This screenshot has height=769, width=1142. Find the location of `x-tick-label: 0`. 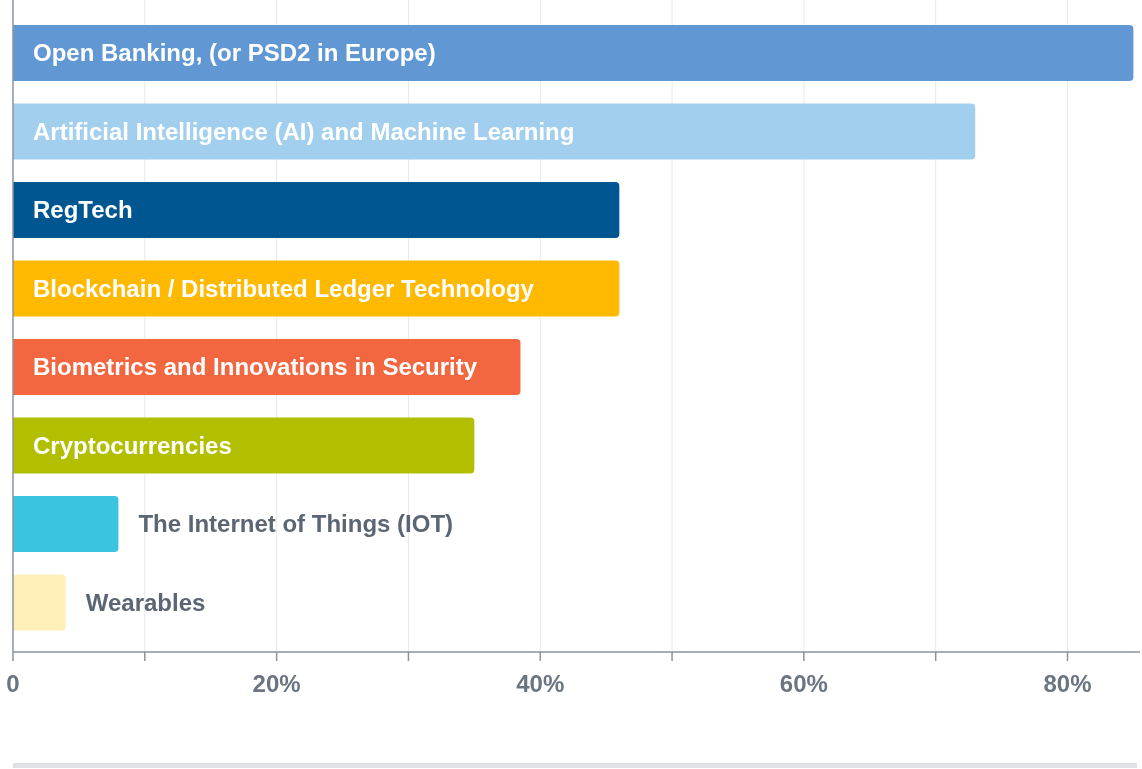

x-tick-label: 0 is located at coordinates (13, 684).